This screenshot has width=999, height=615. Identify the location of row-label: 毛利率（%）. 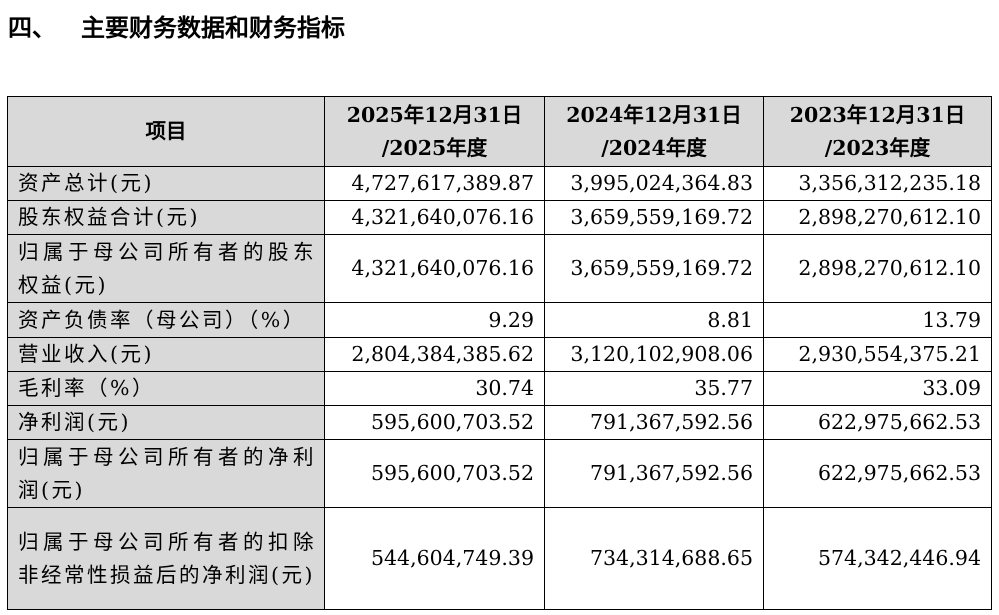
(166, 388).